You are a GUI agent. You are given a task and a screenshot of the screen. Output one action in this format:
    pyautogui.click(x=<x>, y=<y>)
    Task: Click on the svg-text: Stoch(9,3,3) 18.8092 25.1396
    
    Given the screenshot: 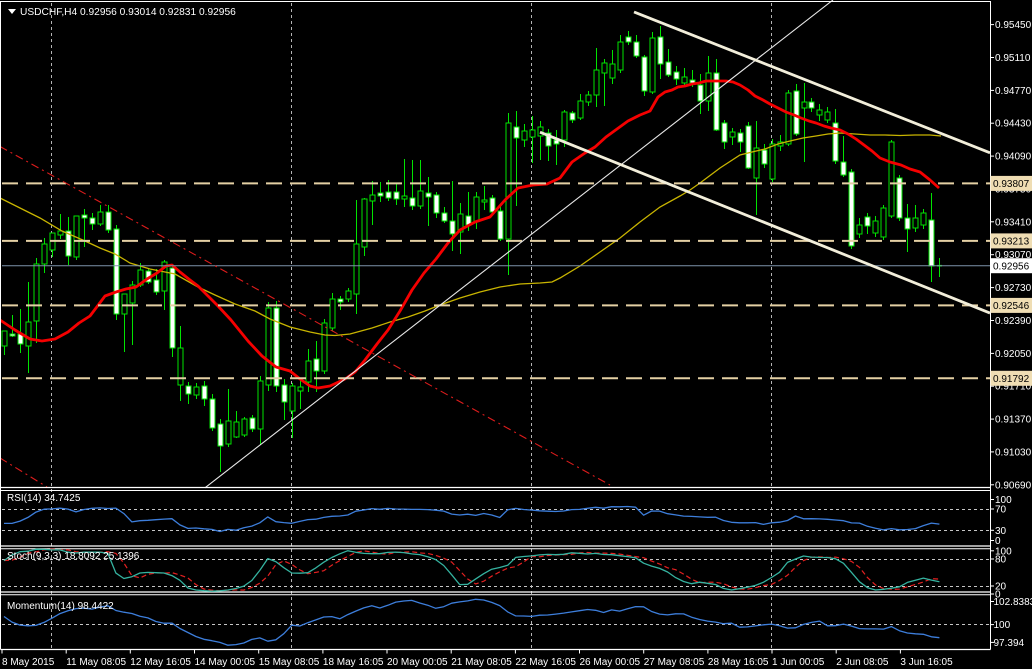 What is the action you would take?
    pyautogui.click(x=73, y=556)
    